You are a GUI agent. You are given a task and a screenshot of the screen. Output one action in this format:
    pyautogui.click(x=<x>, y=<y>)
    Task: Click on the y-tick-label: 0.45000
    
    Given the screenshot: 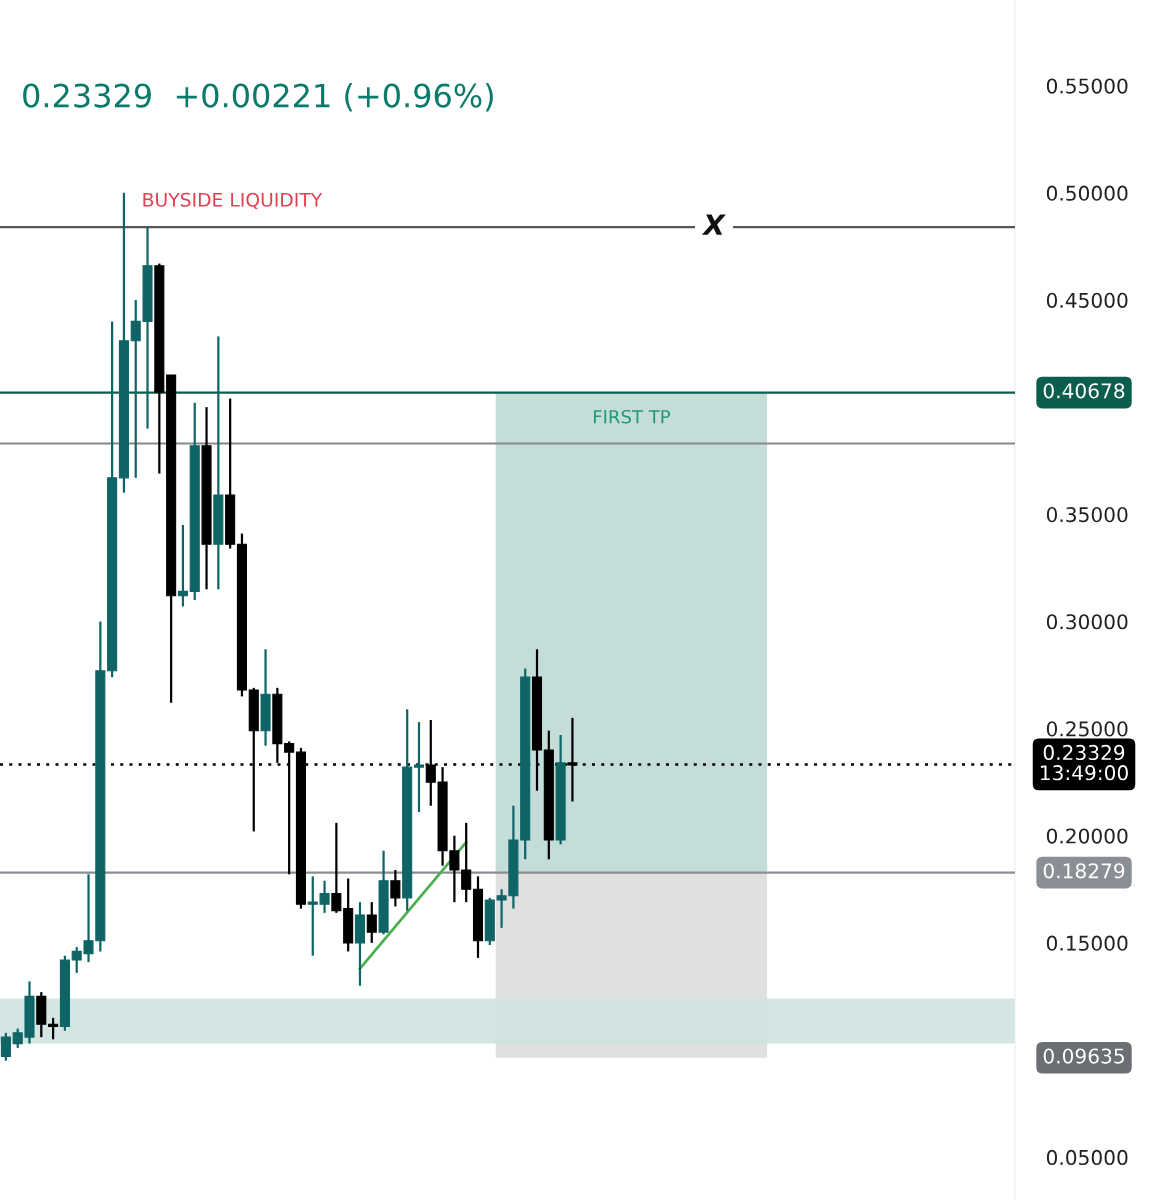 What is the action you would take?
    pyautogui.click(x=1087, y=300)
    